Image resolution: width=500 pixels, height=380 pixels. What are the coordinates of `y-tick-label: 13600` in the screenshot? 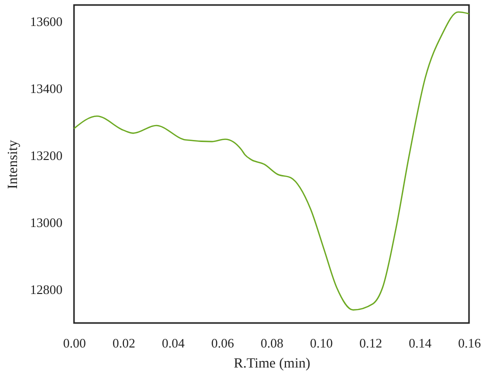 It's located at (46, 22).